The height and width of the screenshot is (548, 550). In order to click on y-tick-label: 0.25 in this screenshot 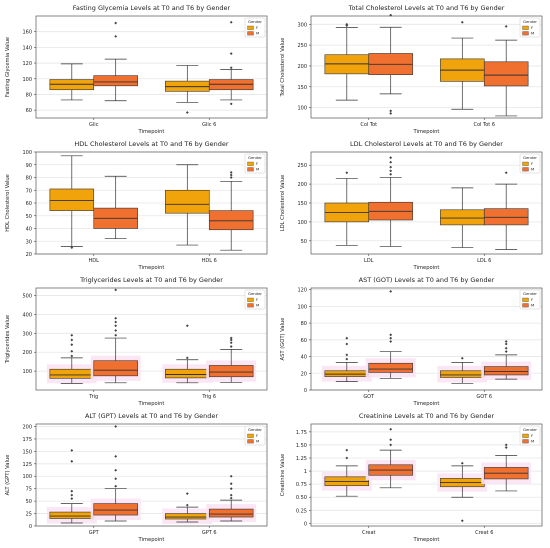, I will do `click(301, 511)`.